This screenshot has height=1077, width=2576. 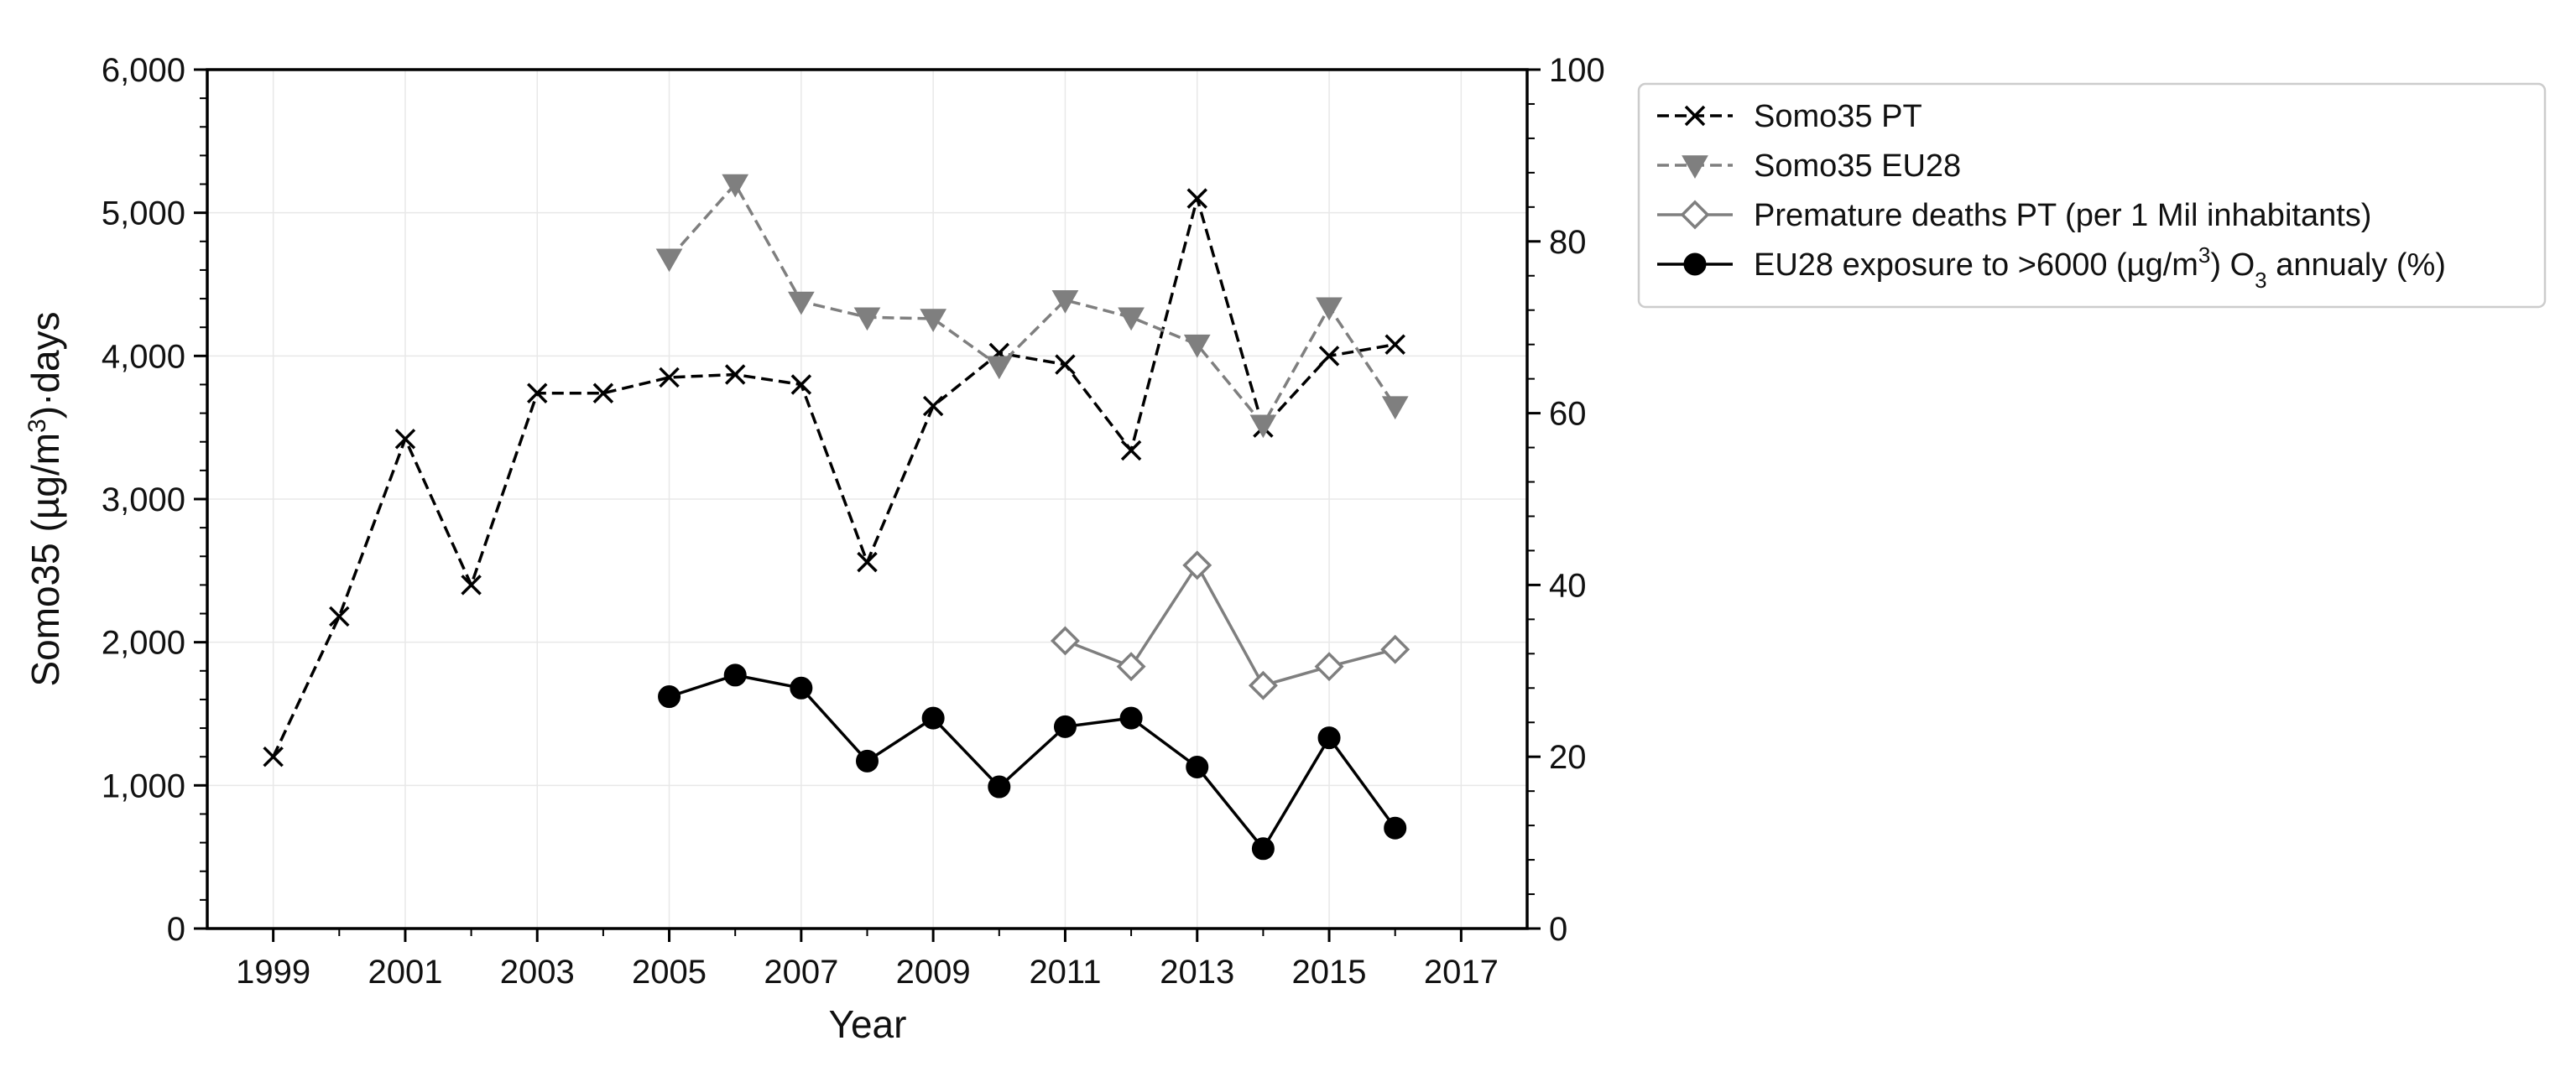 I want to click on y-left-tick-label: 3,000, so click(x=143, y=499).